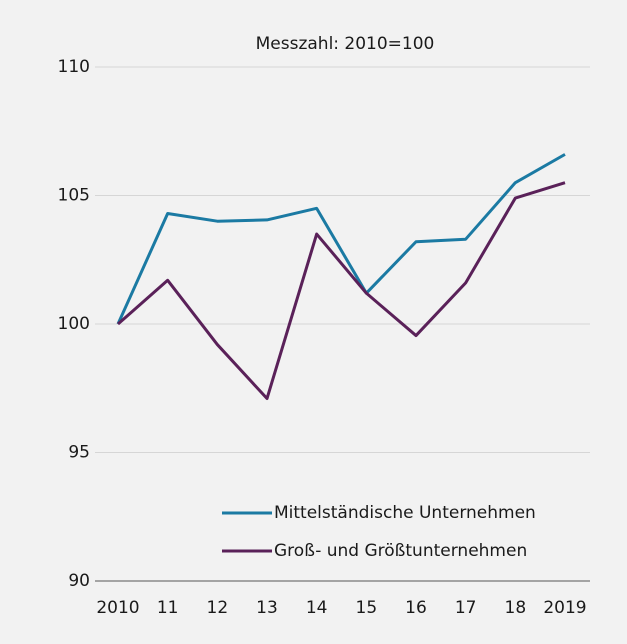 This screenshot has width=627, height=644. What do you see at coordinates (367, 608) in the screenshot?
I see `x-tick-label: 15` at bounding box center [367, 608].